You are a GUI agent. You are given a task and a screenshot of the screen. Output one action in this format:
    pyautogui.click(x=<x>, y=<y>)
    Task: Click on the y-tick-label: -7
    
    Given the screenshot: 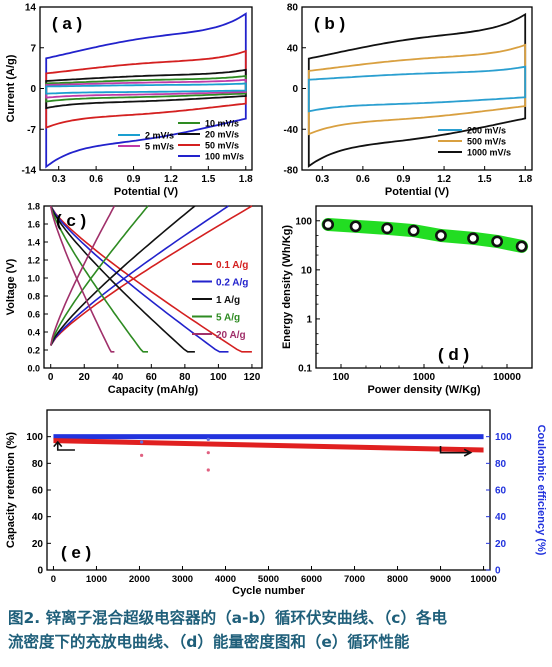 What is the action you would take?
    pyautogui.click(x=31, y=130)
    